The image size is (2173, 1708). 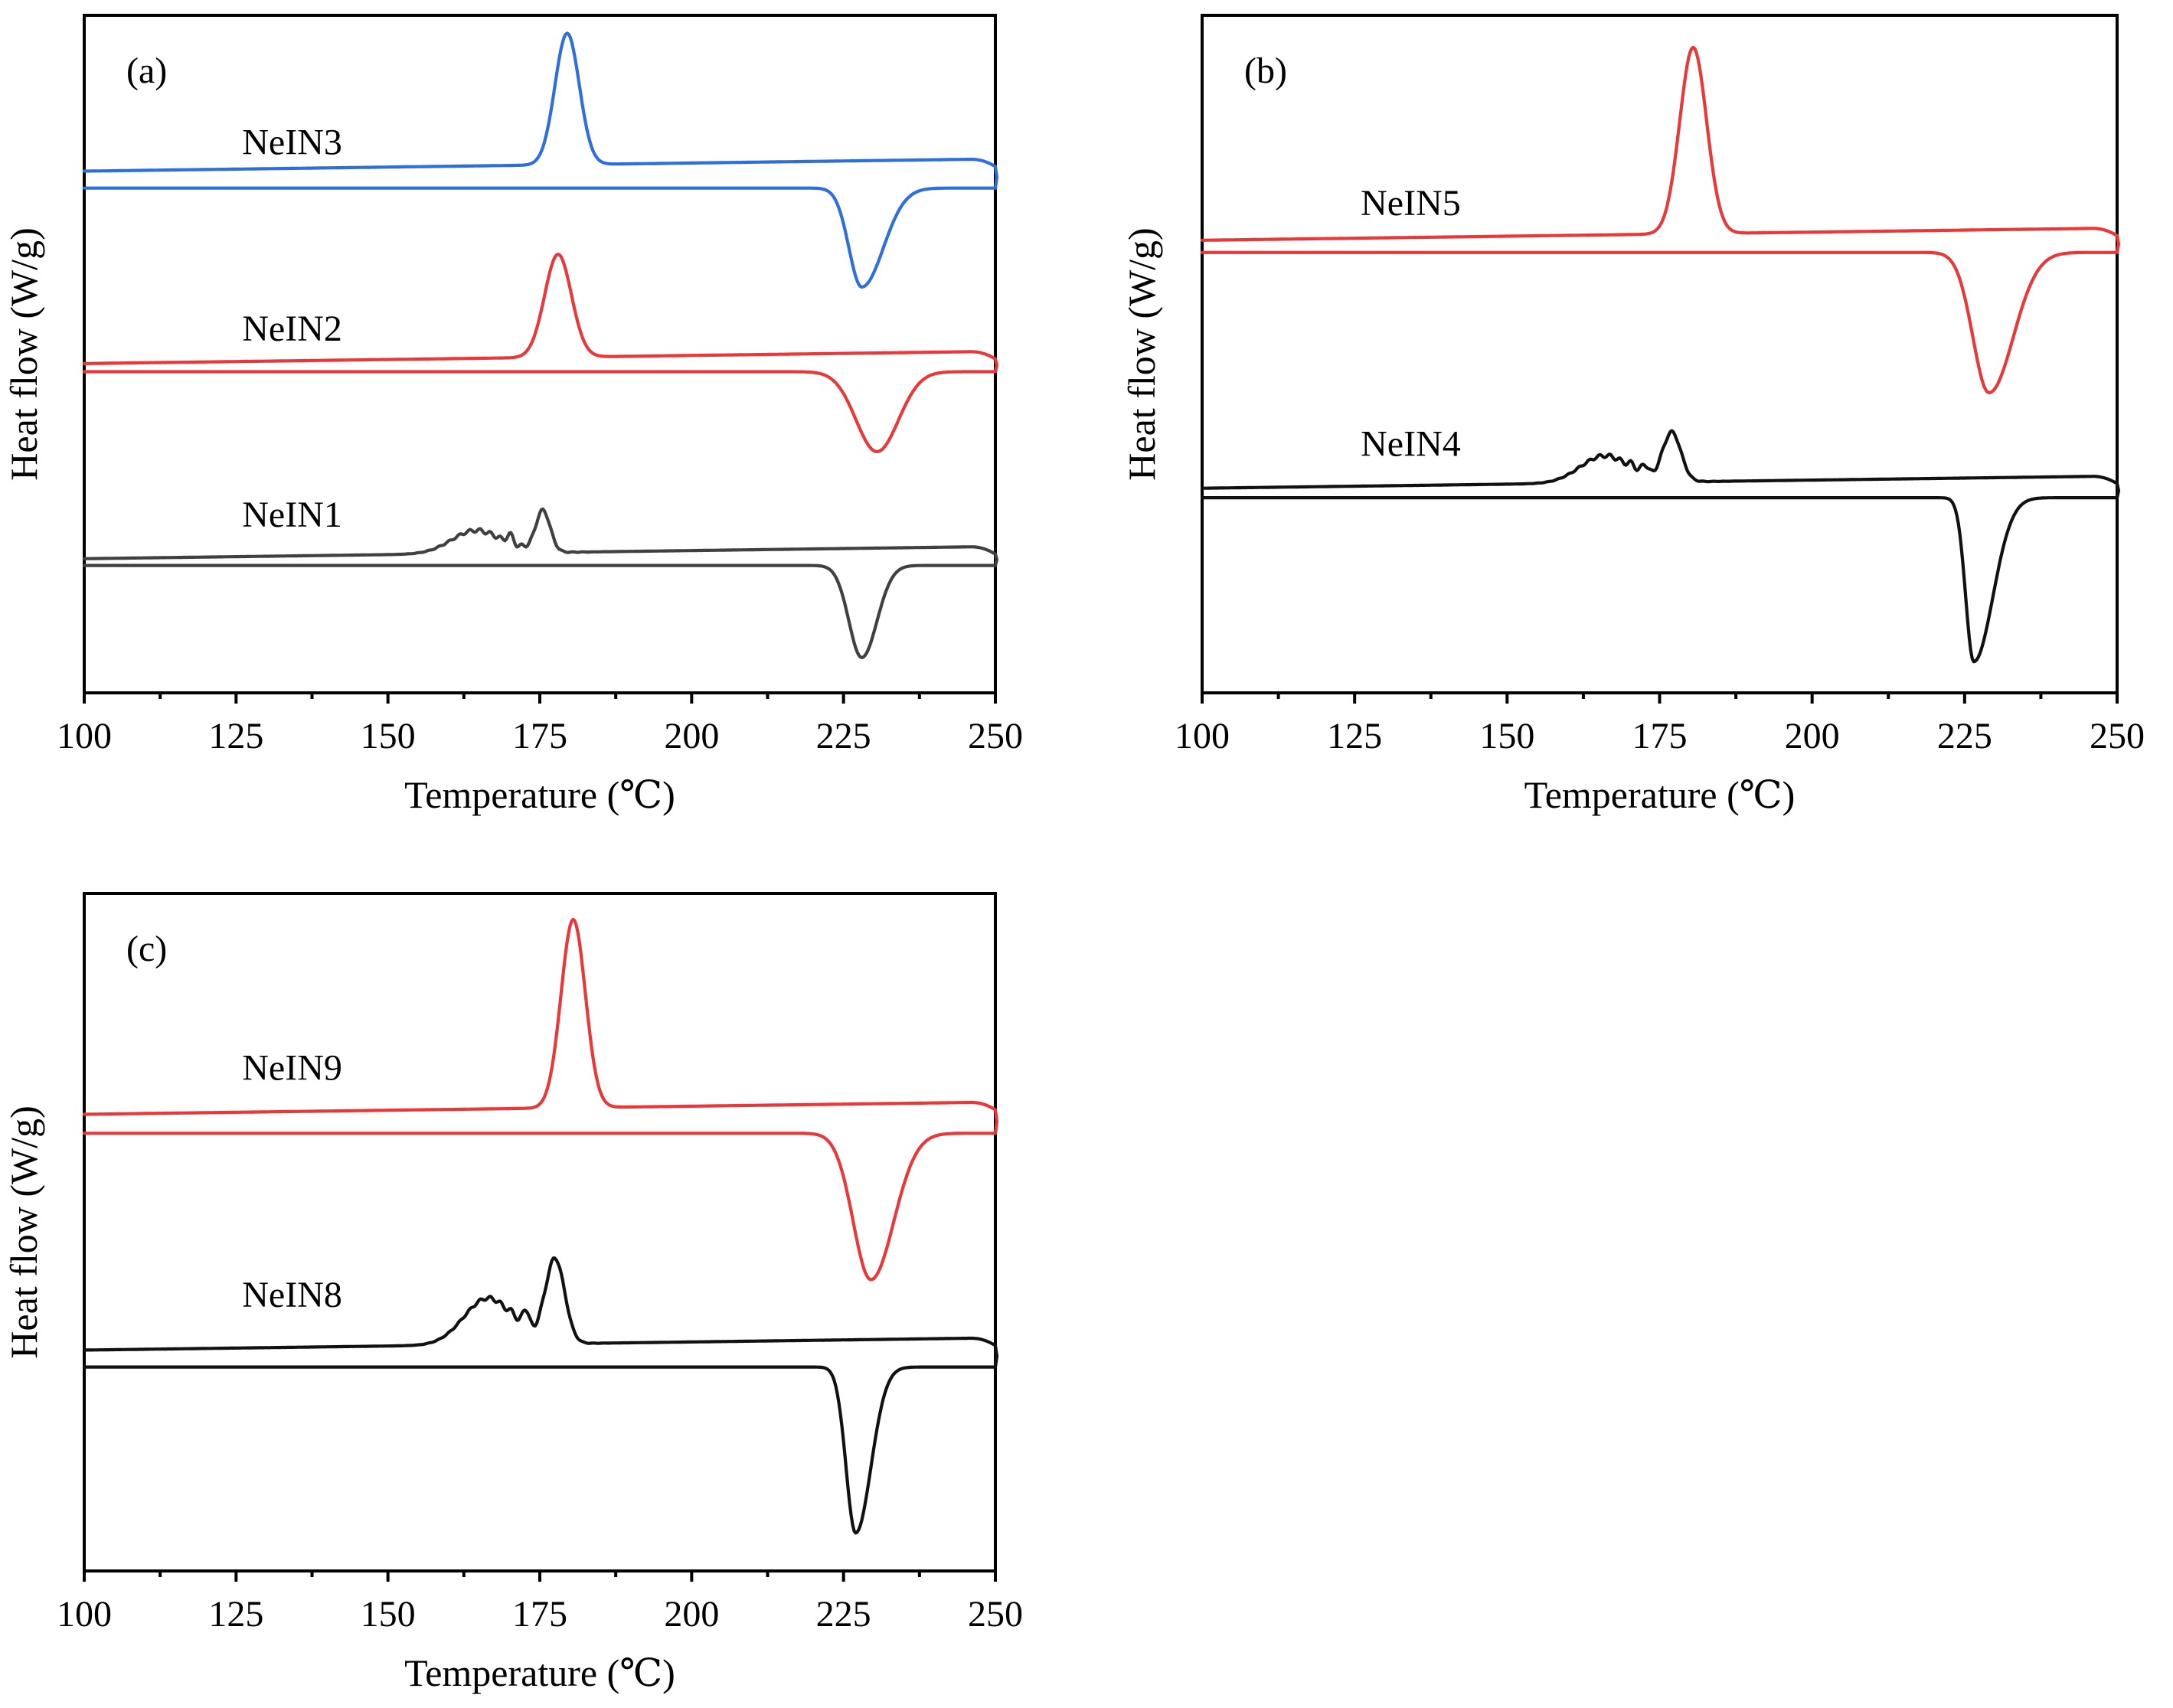 I want to click on series-label: NeIN5, so click(x=1411, y=204).